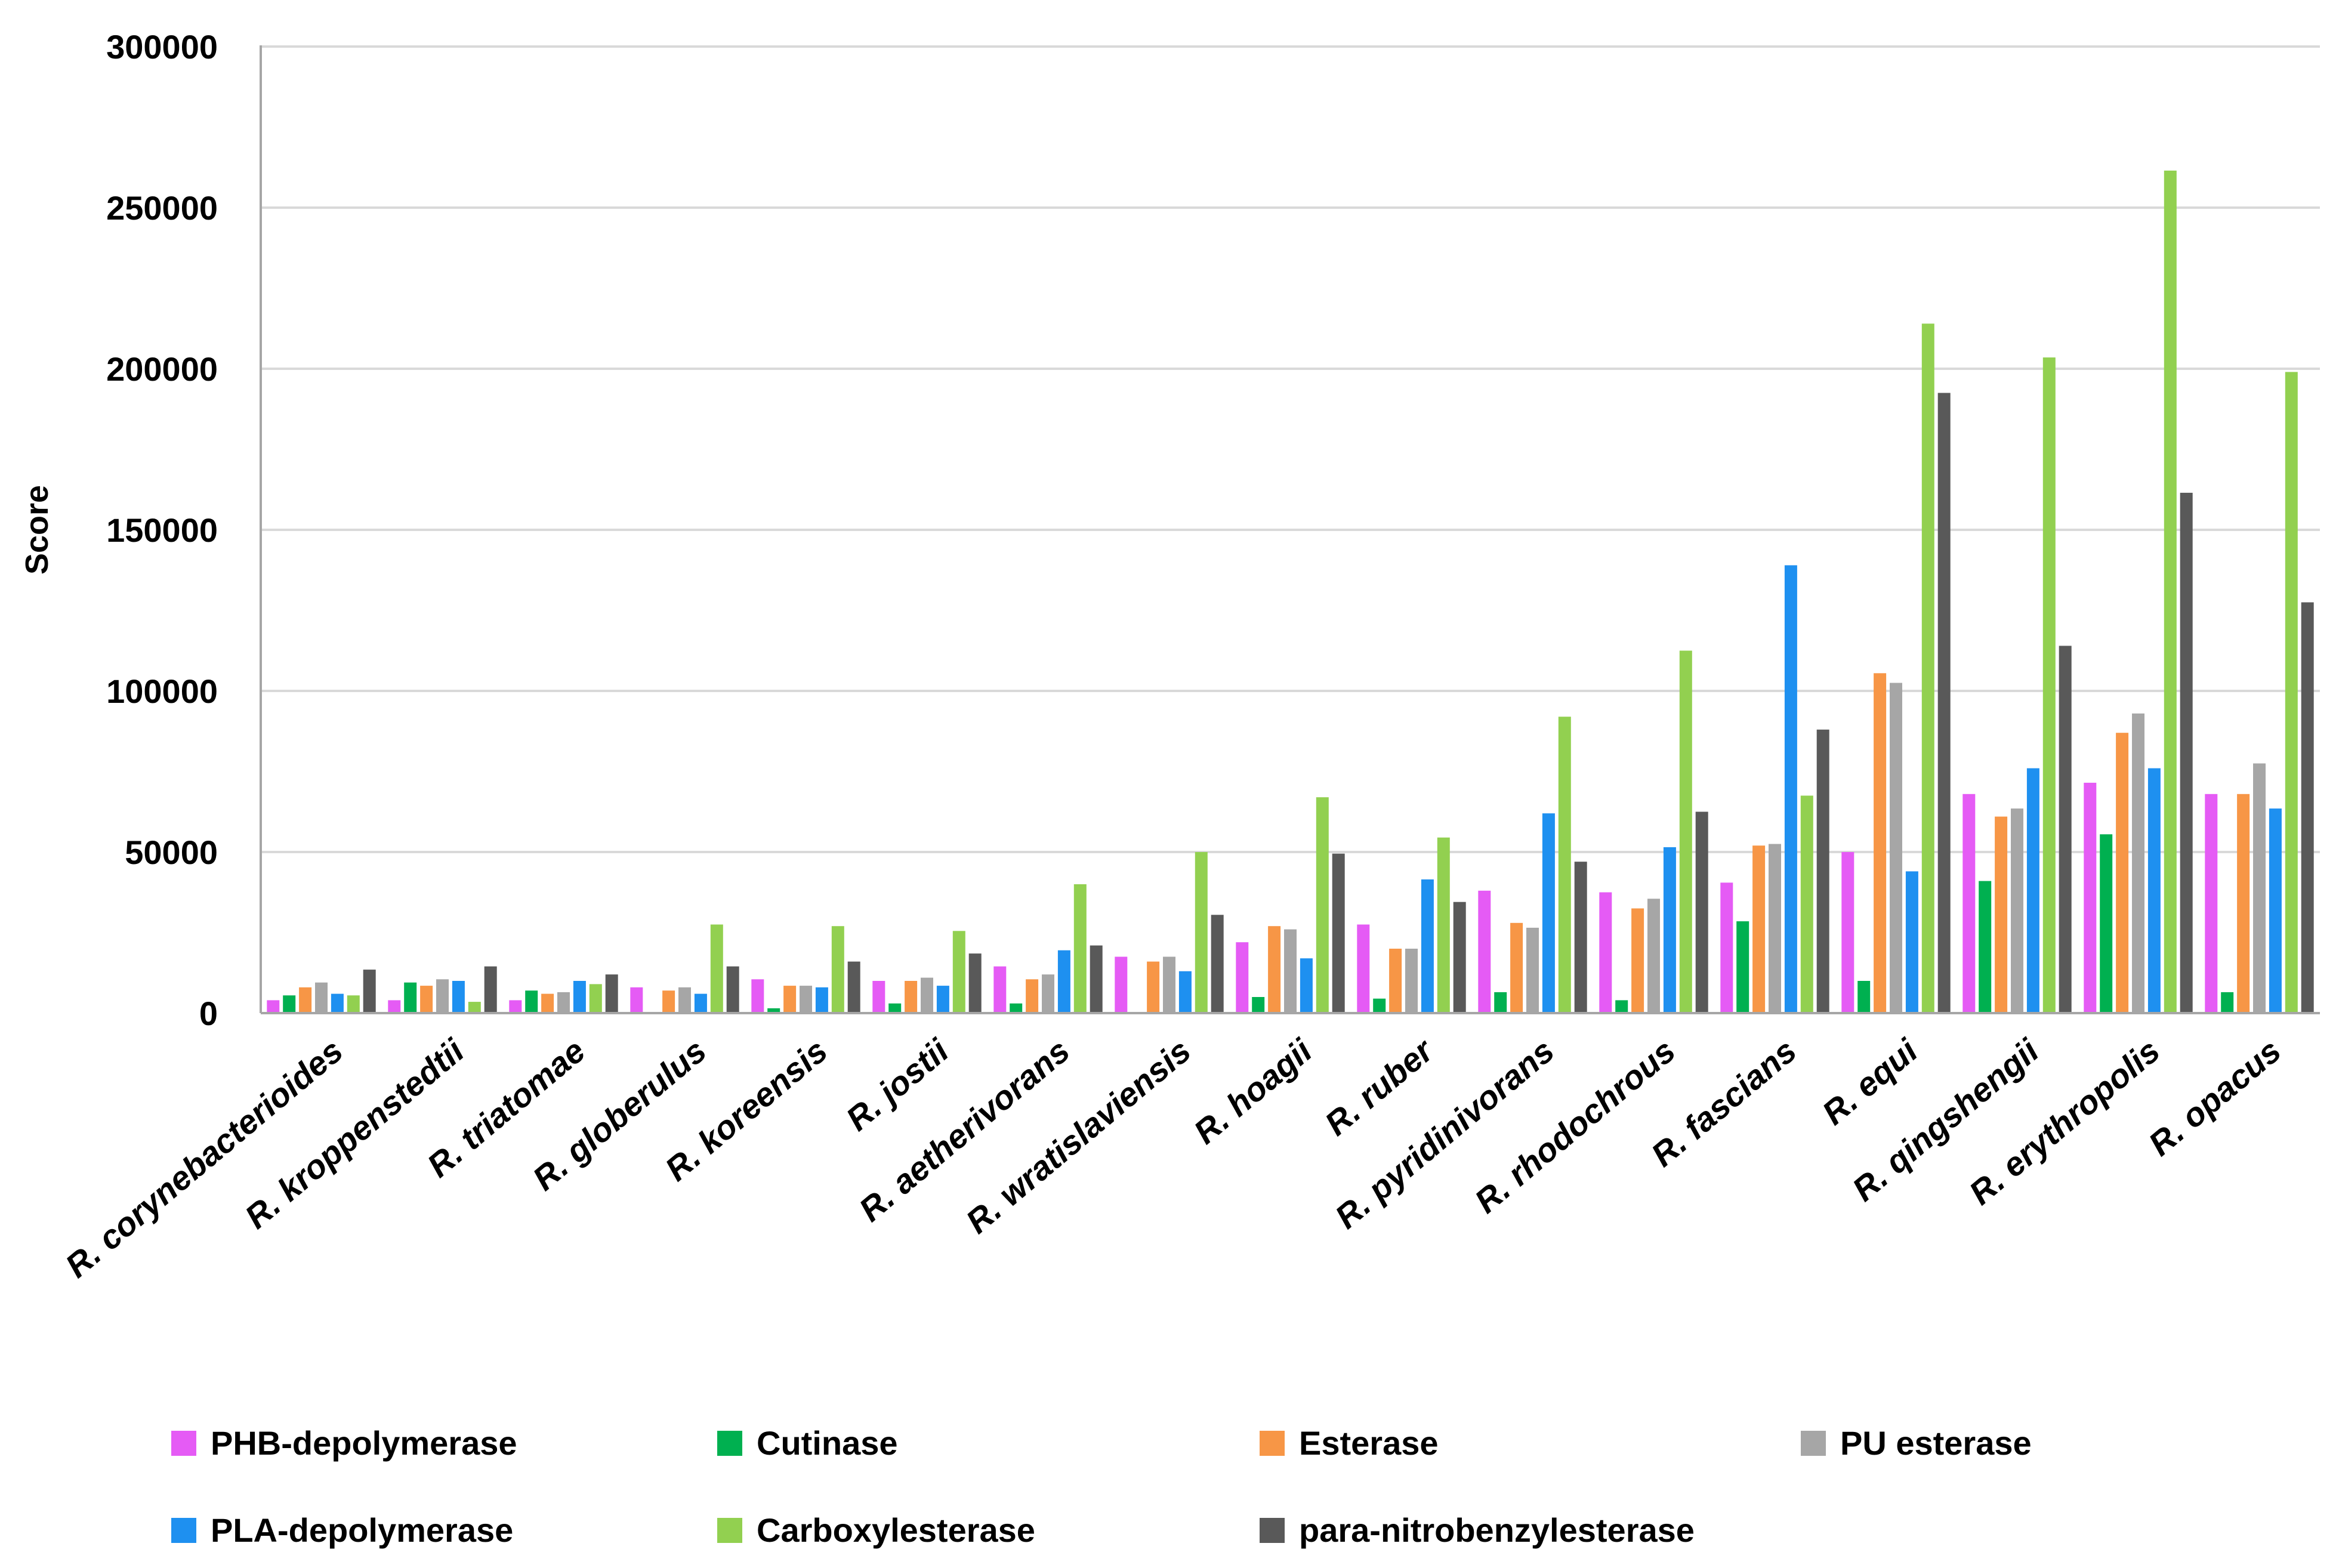 This screenshot has height=1568, width=2339. I want to click on legend-item: PLA-depolymerase, so click(342, 1530).